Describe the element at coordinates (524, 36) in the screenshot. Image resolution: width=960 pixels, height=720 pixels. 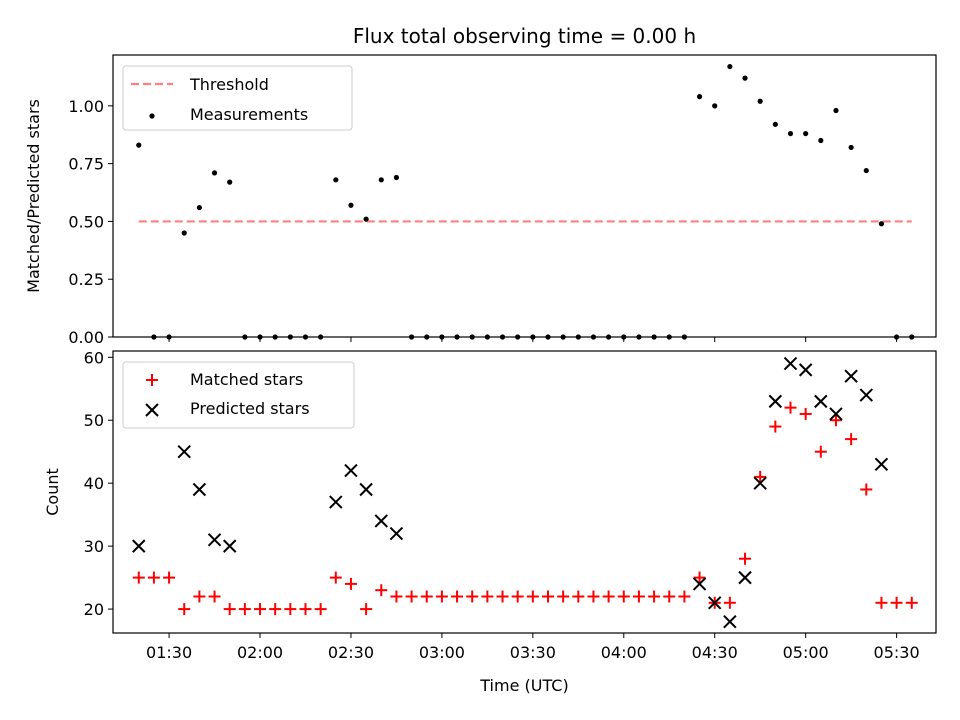
I see `top-chart-title: Flux total observing time = 0.00 h` at that location.